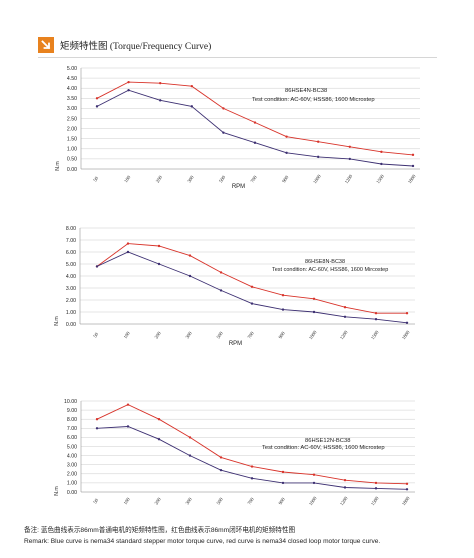 Image resolution: width=474 pixels, height=558 pixels. What do you see at coordinates (71, 229) in the screenshot?
I see `y-tick-label: 8.00` at bounding box center [71, 229].